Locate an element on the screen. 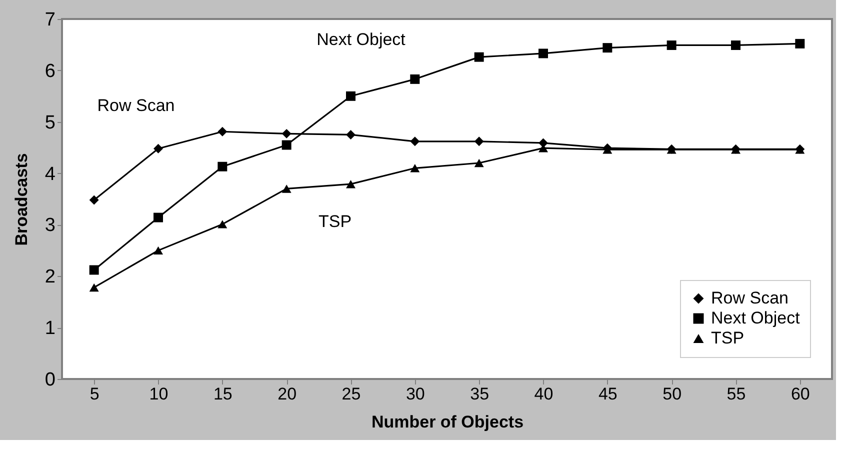 The width and height of the screenshot is (864, 470). y-tick-label: 1 is located at coordinates (50, 329).